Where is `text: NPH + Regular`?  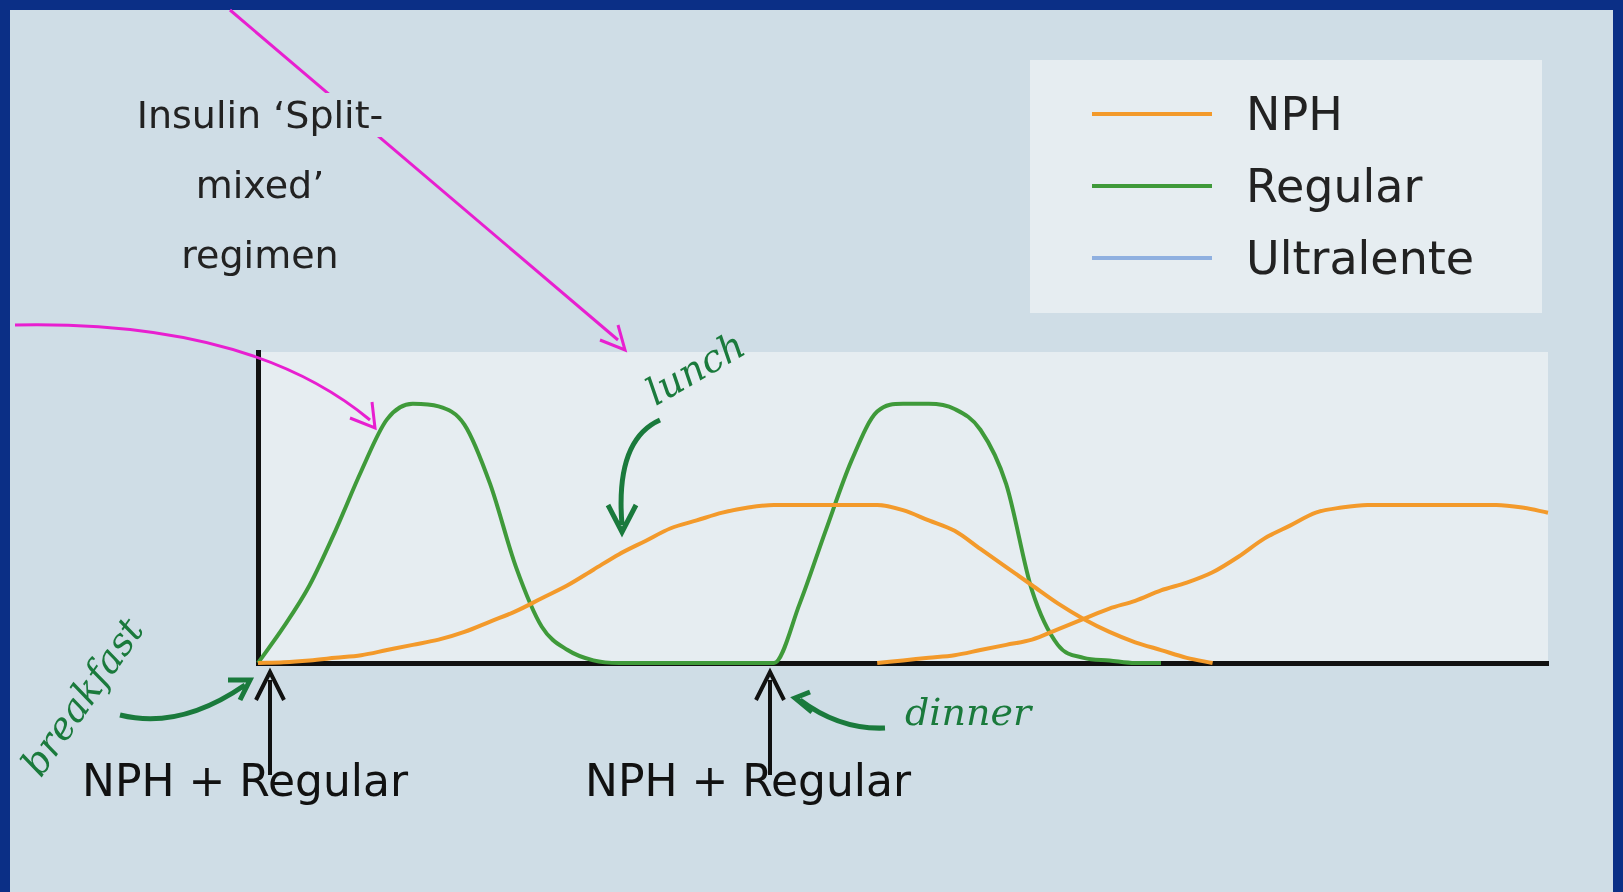 text: NPH + Regular is located at coordinates (748, 780).